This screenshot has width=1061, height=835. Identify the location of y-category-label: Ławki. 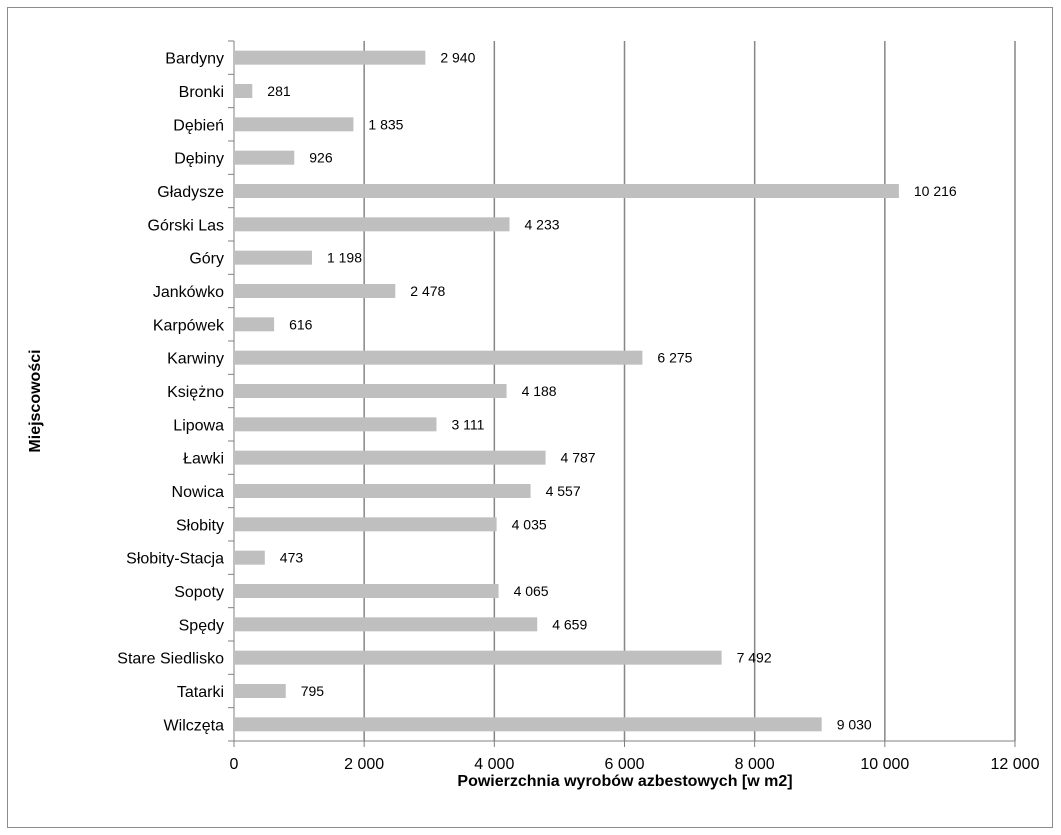
(203, 459).